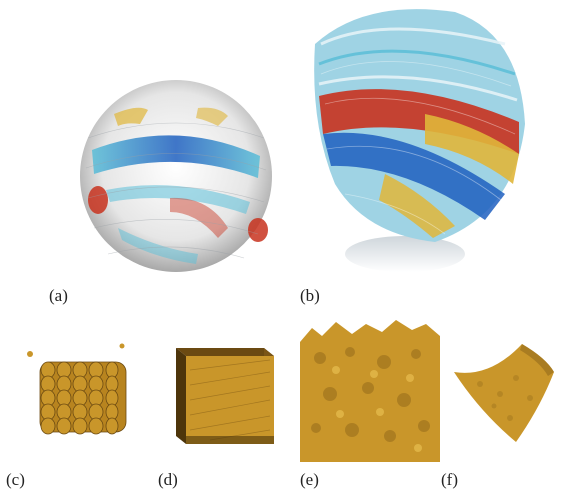 Image resolution: width=573 pixels, height=498 pixels. I want to click on panel-f-image, so click(505, 393).